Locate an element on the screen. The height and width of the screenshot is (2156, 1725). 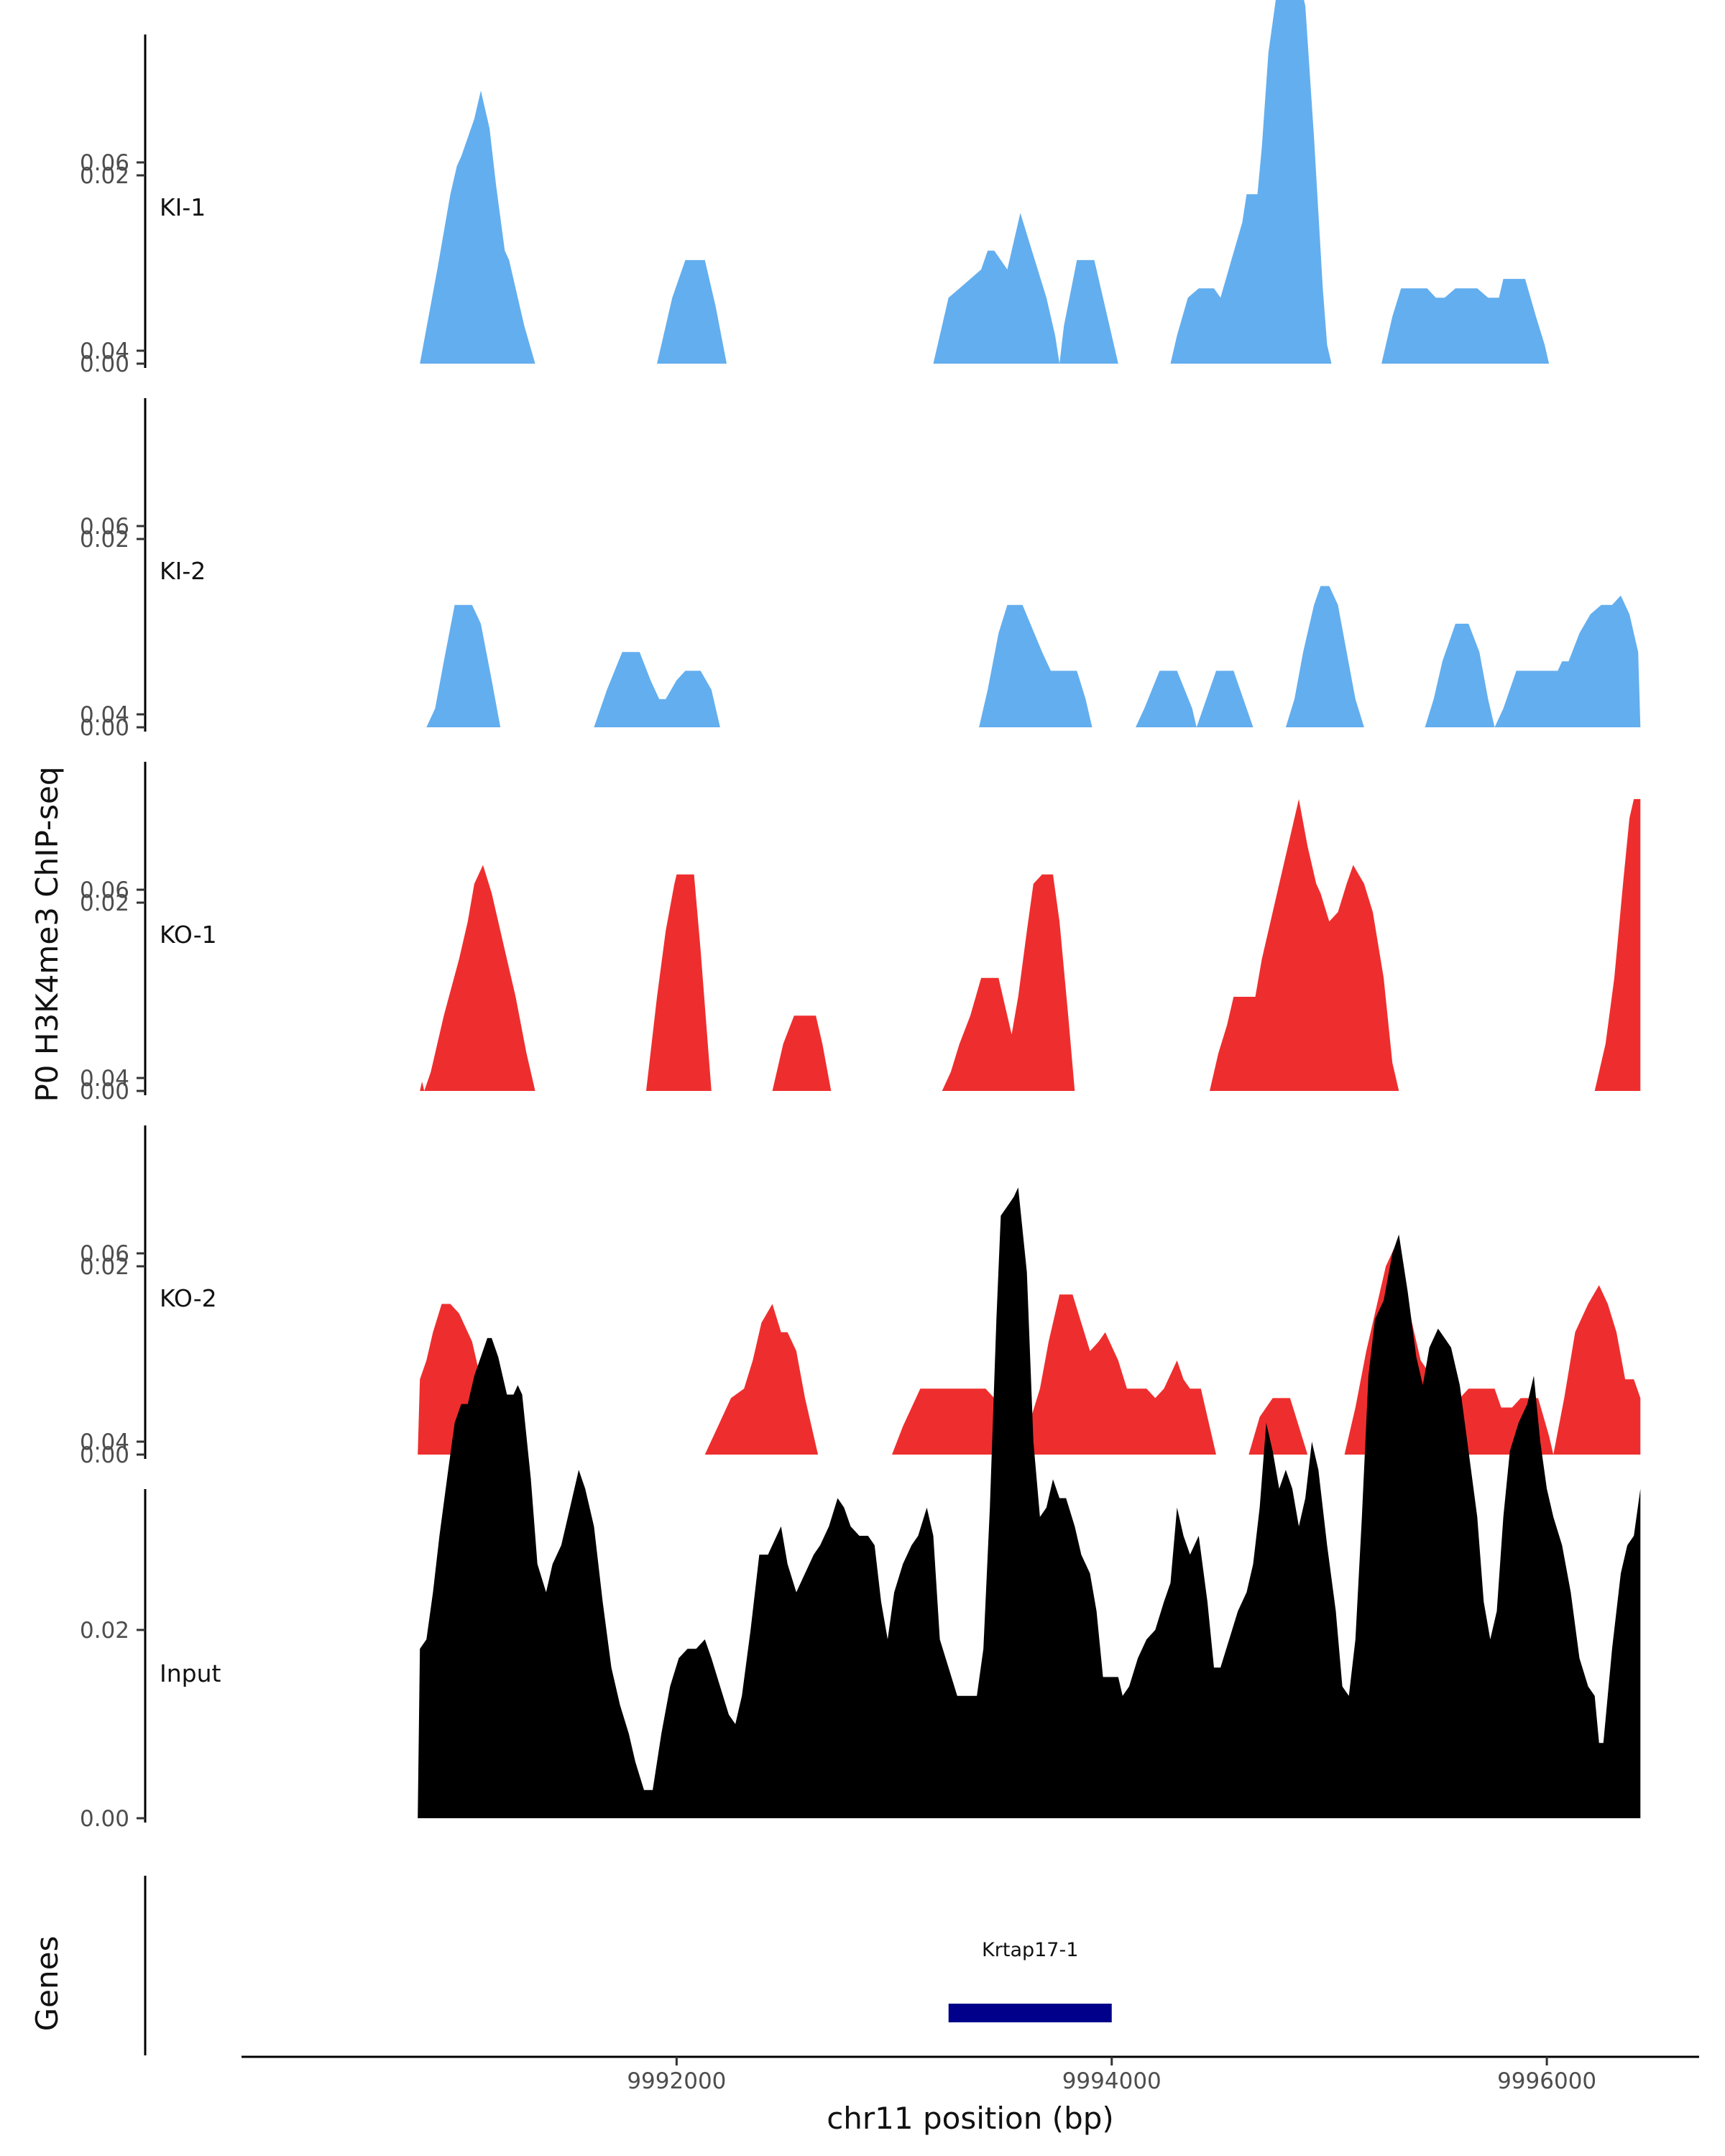
track-label-ki-2: KI-2 is located at coordinates (183, 571).